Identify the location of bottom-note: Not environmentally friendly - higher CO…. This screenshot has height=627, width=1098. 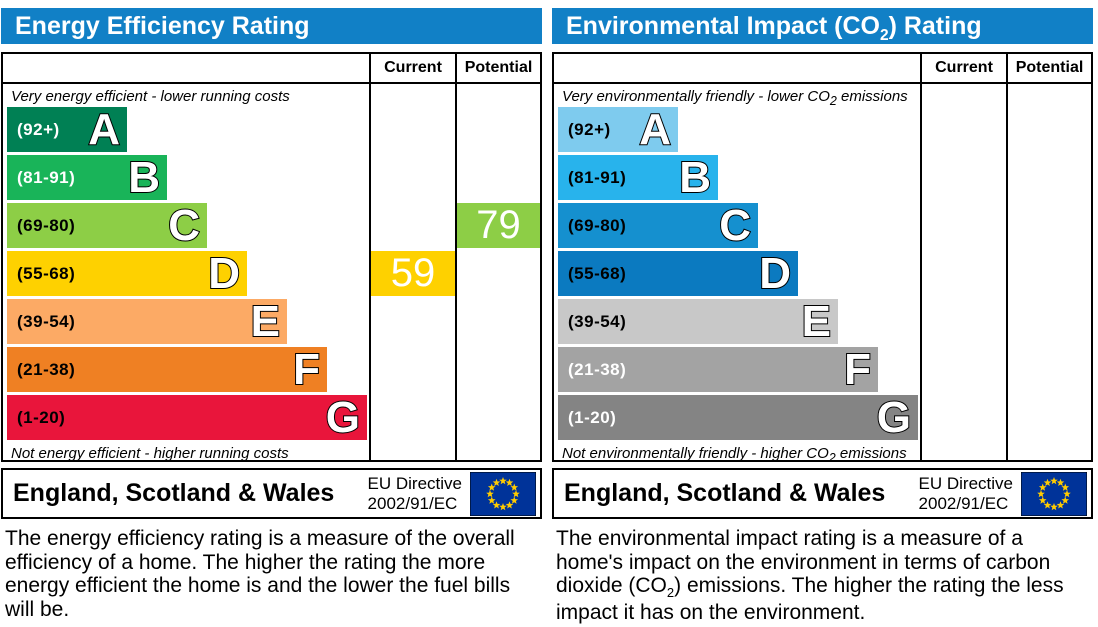
(734, 452).